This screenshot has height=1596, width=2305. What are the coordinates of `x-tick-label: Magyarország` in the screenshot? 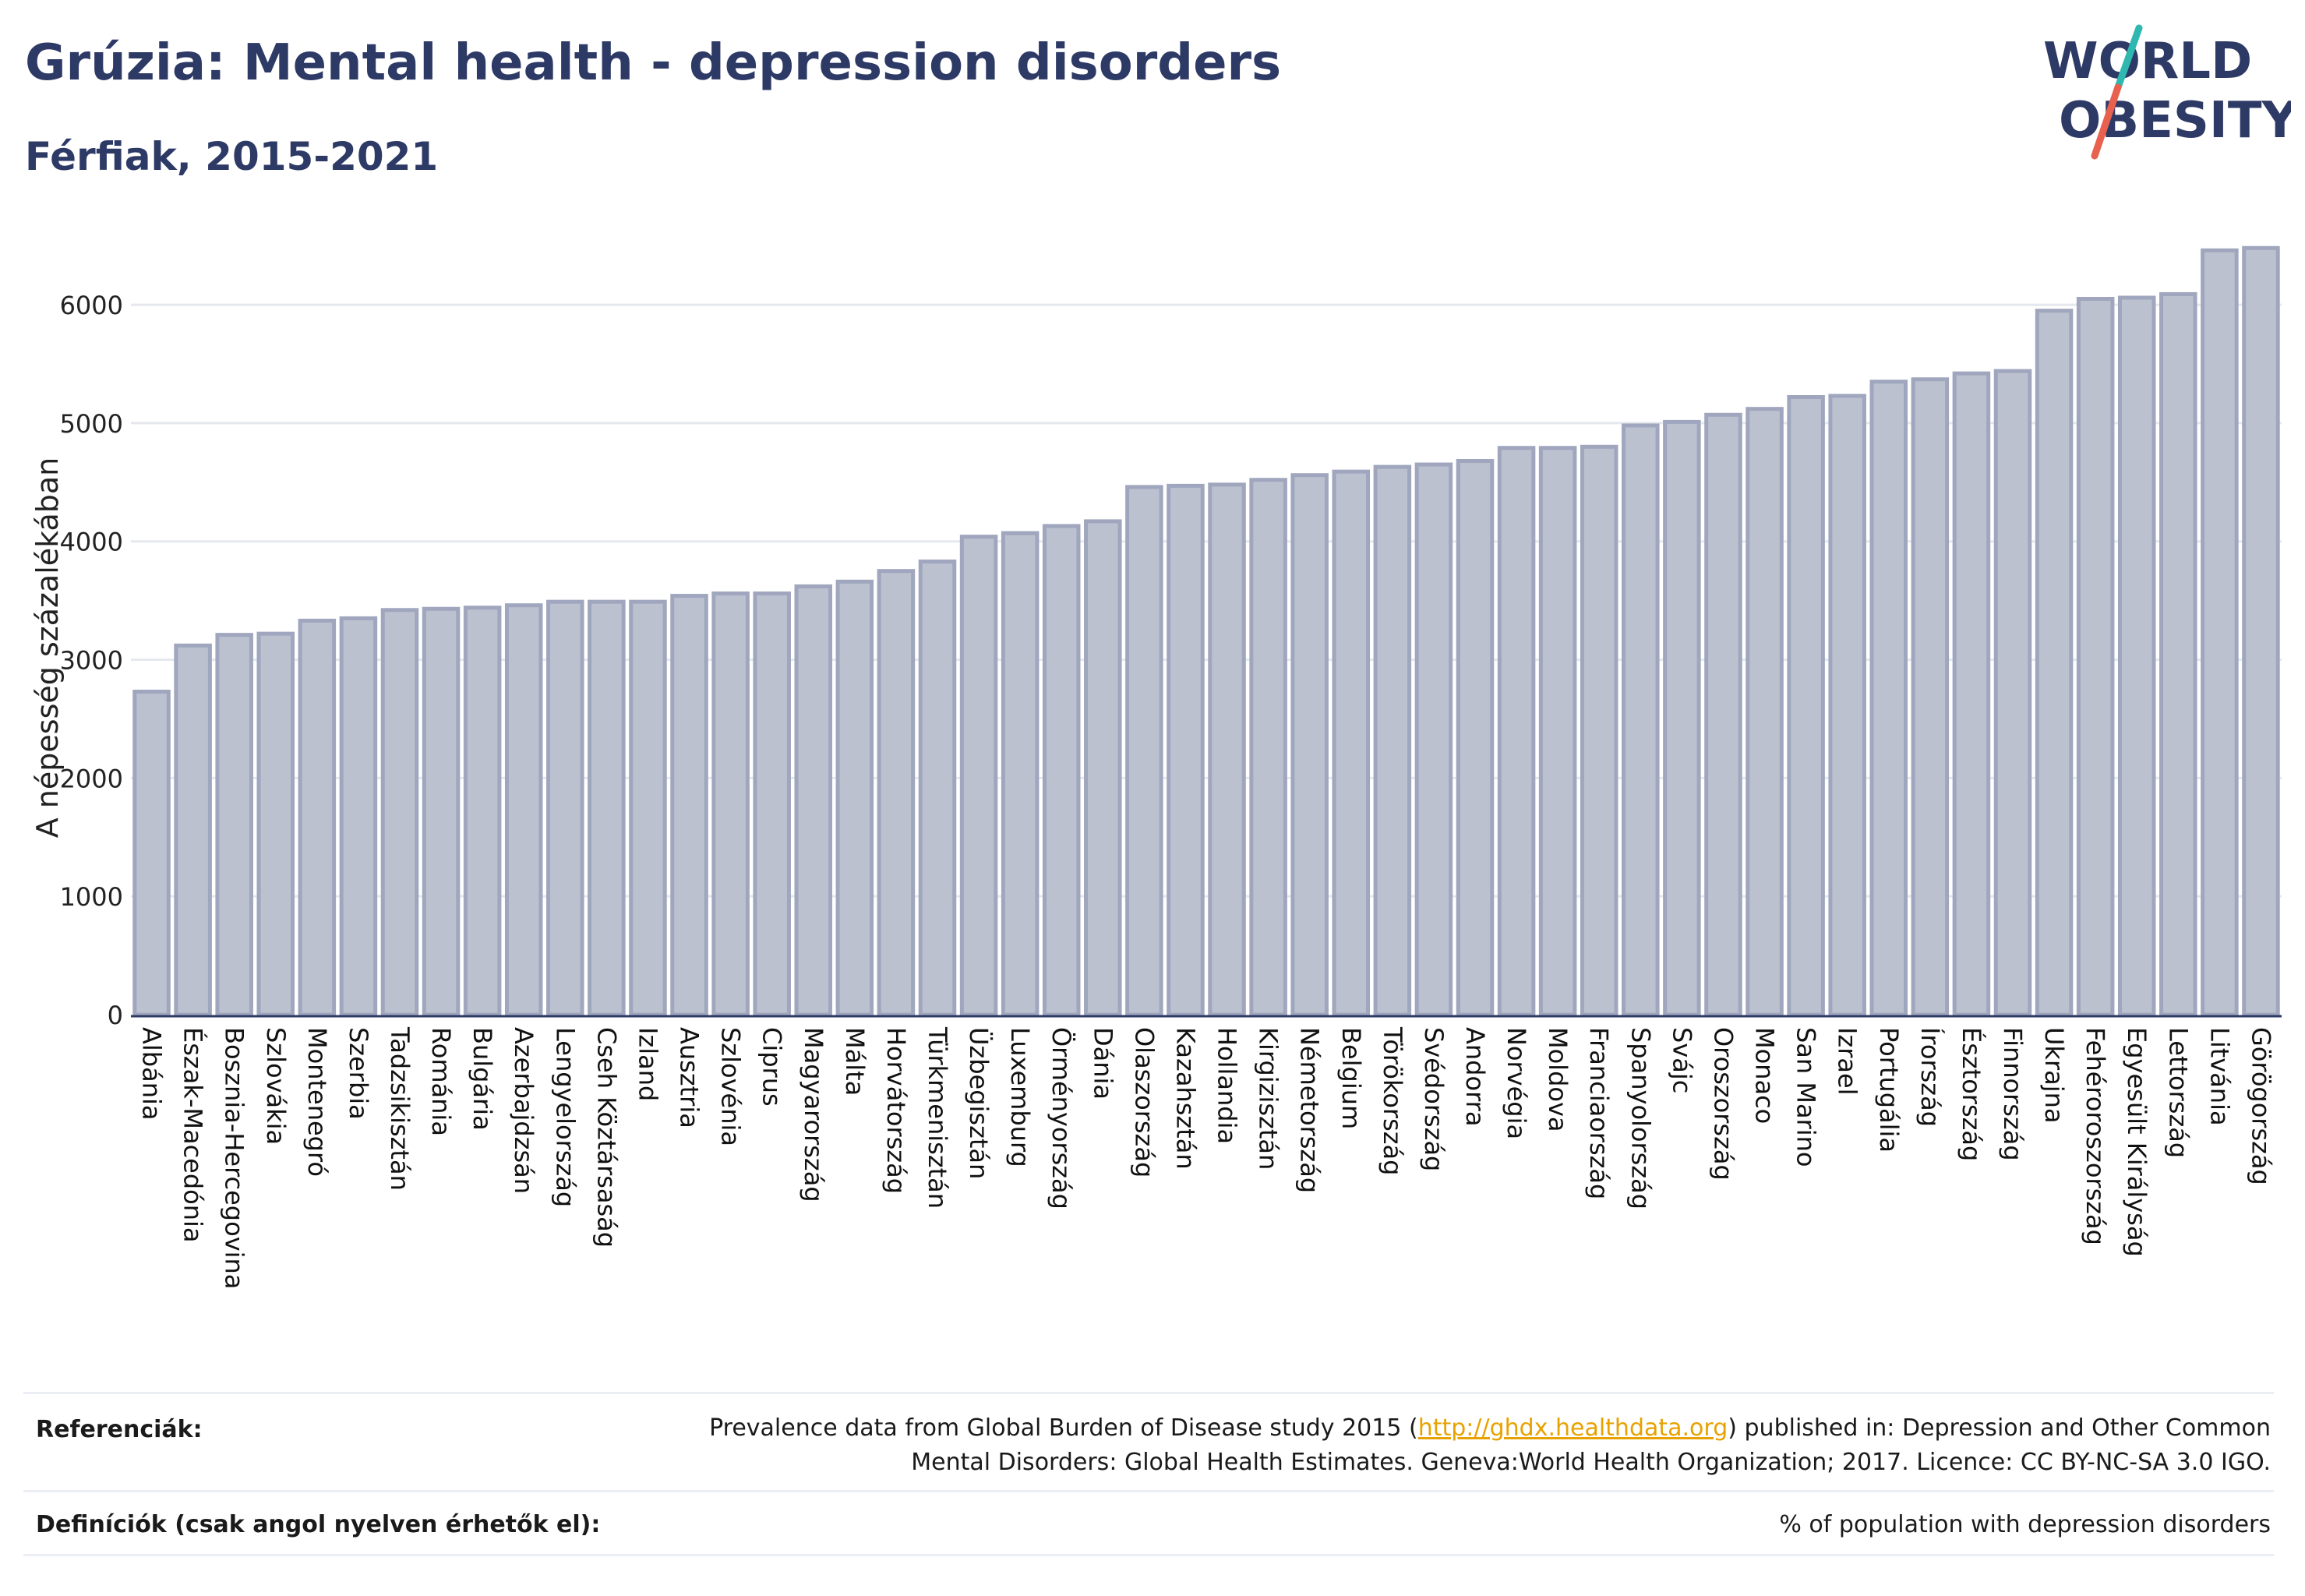 It's located at (813, 1114).